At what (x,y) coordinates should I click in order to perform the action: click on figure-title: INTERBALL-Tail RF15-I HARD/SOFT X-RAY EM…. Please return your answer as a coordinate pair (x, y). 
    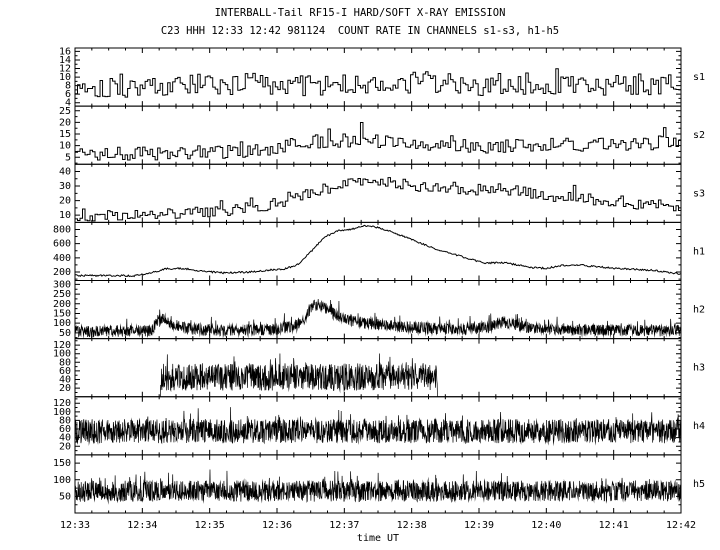
    Looking at the image, I should click on (360, 13).